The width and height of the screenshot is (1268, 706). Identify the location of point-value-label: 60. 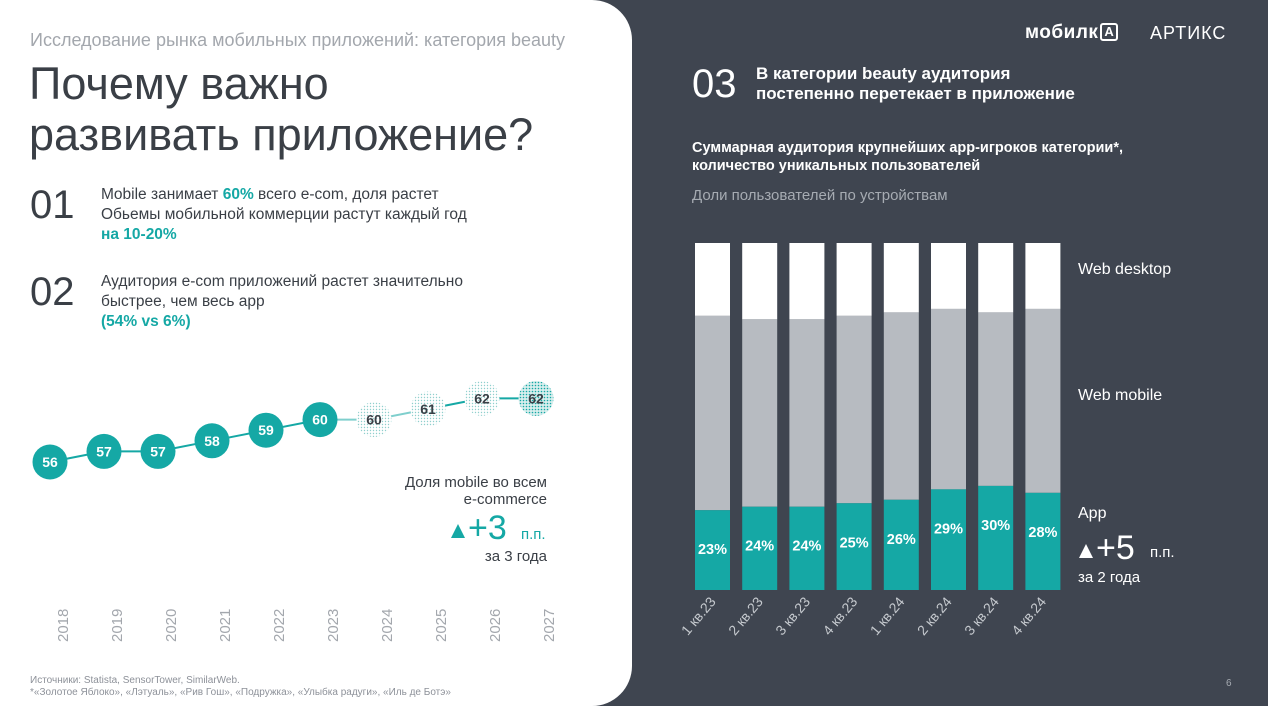
(374, 420).